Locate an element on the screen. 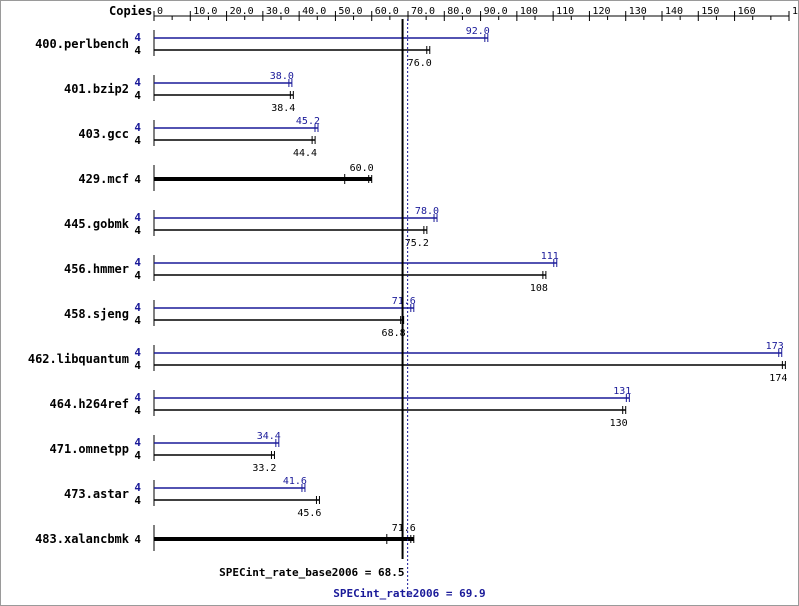 The image size is (799, 606). base-value-label: 108 is located at coordinates (539, 288).